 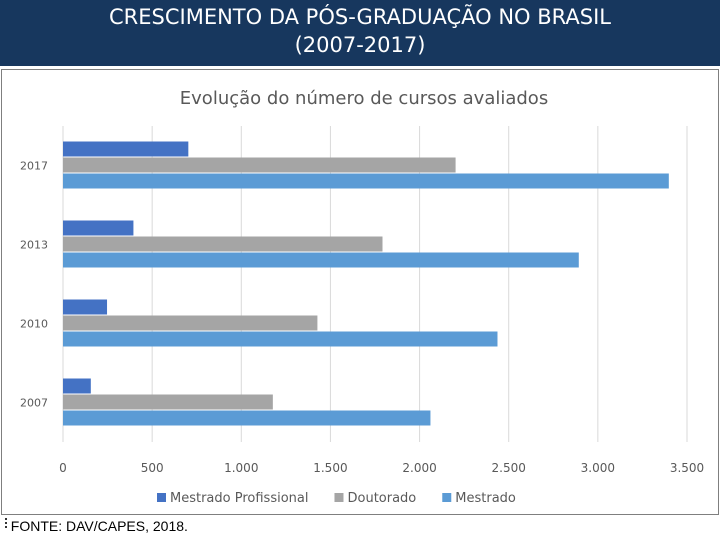 What do you see at coordinates (598, 468) in the screenshot?
I see `x-tick-label: 3.000` at bounding box center [598, 468].